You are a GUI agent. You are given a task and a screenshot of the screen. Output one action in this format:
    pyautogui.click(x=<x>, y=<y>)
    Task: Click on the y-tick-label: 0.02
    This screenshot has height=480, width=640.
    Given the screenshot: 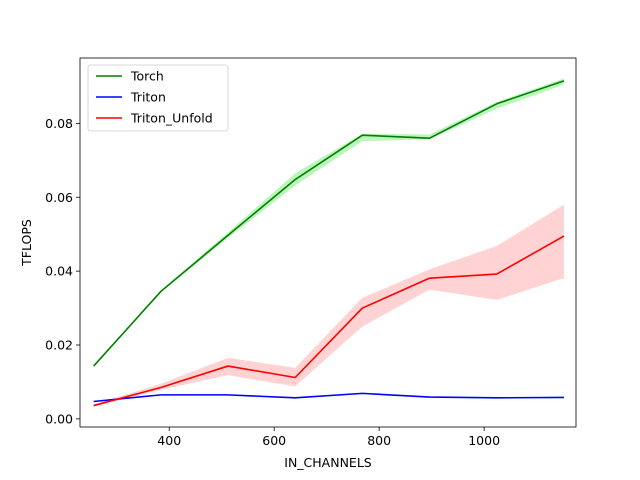 What is the action you would take?
    pyautogui.click(x=59, y=345)
    